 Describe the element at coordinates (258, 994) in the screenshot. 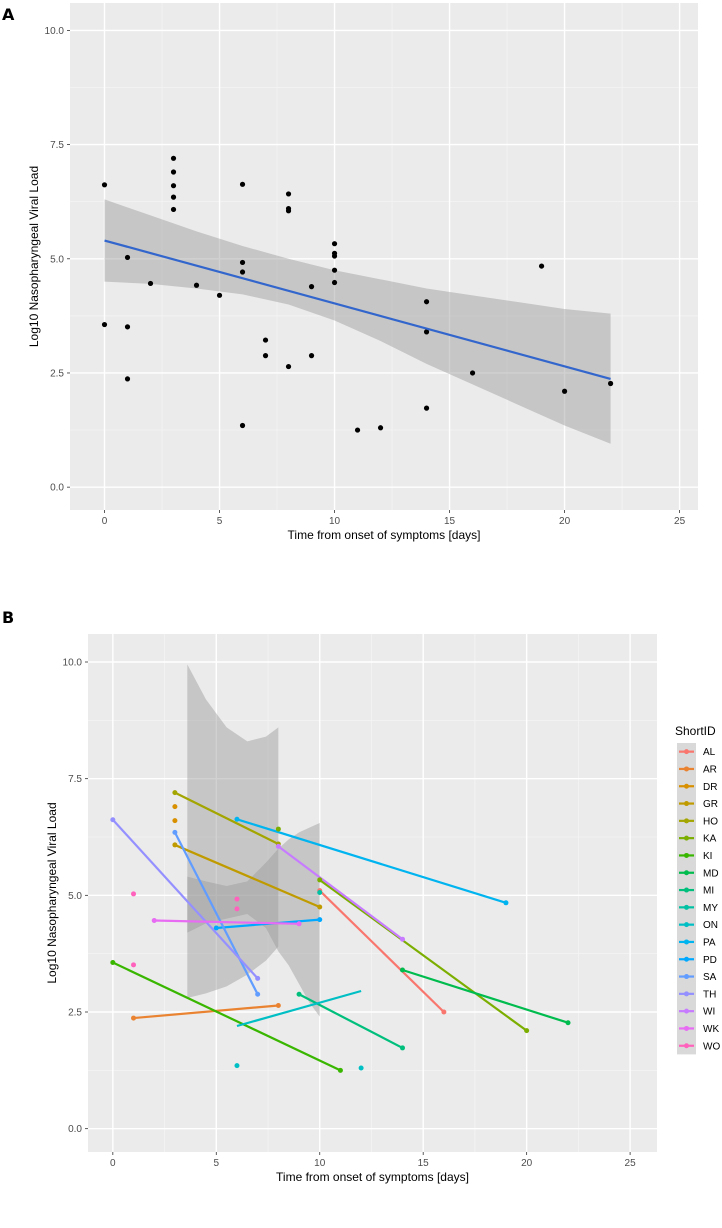

I see `series-point-sa` at that location.